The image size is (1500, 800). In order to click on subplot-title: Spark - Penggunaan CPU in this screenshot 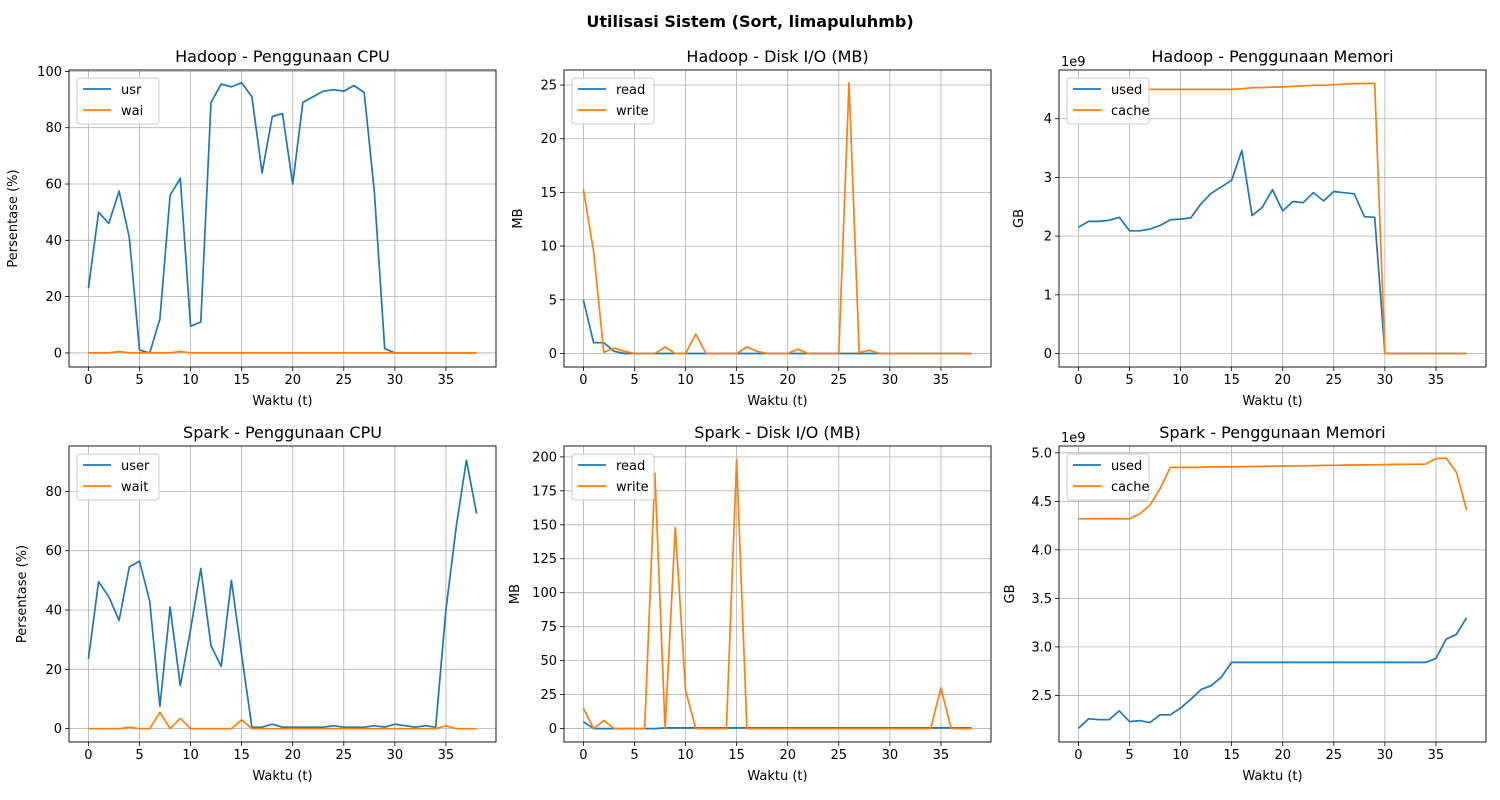, I will do `click(282, 432)`.